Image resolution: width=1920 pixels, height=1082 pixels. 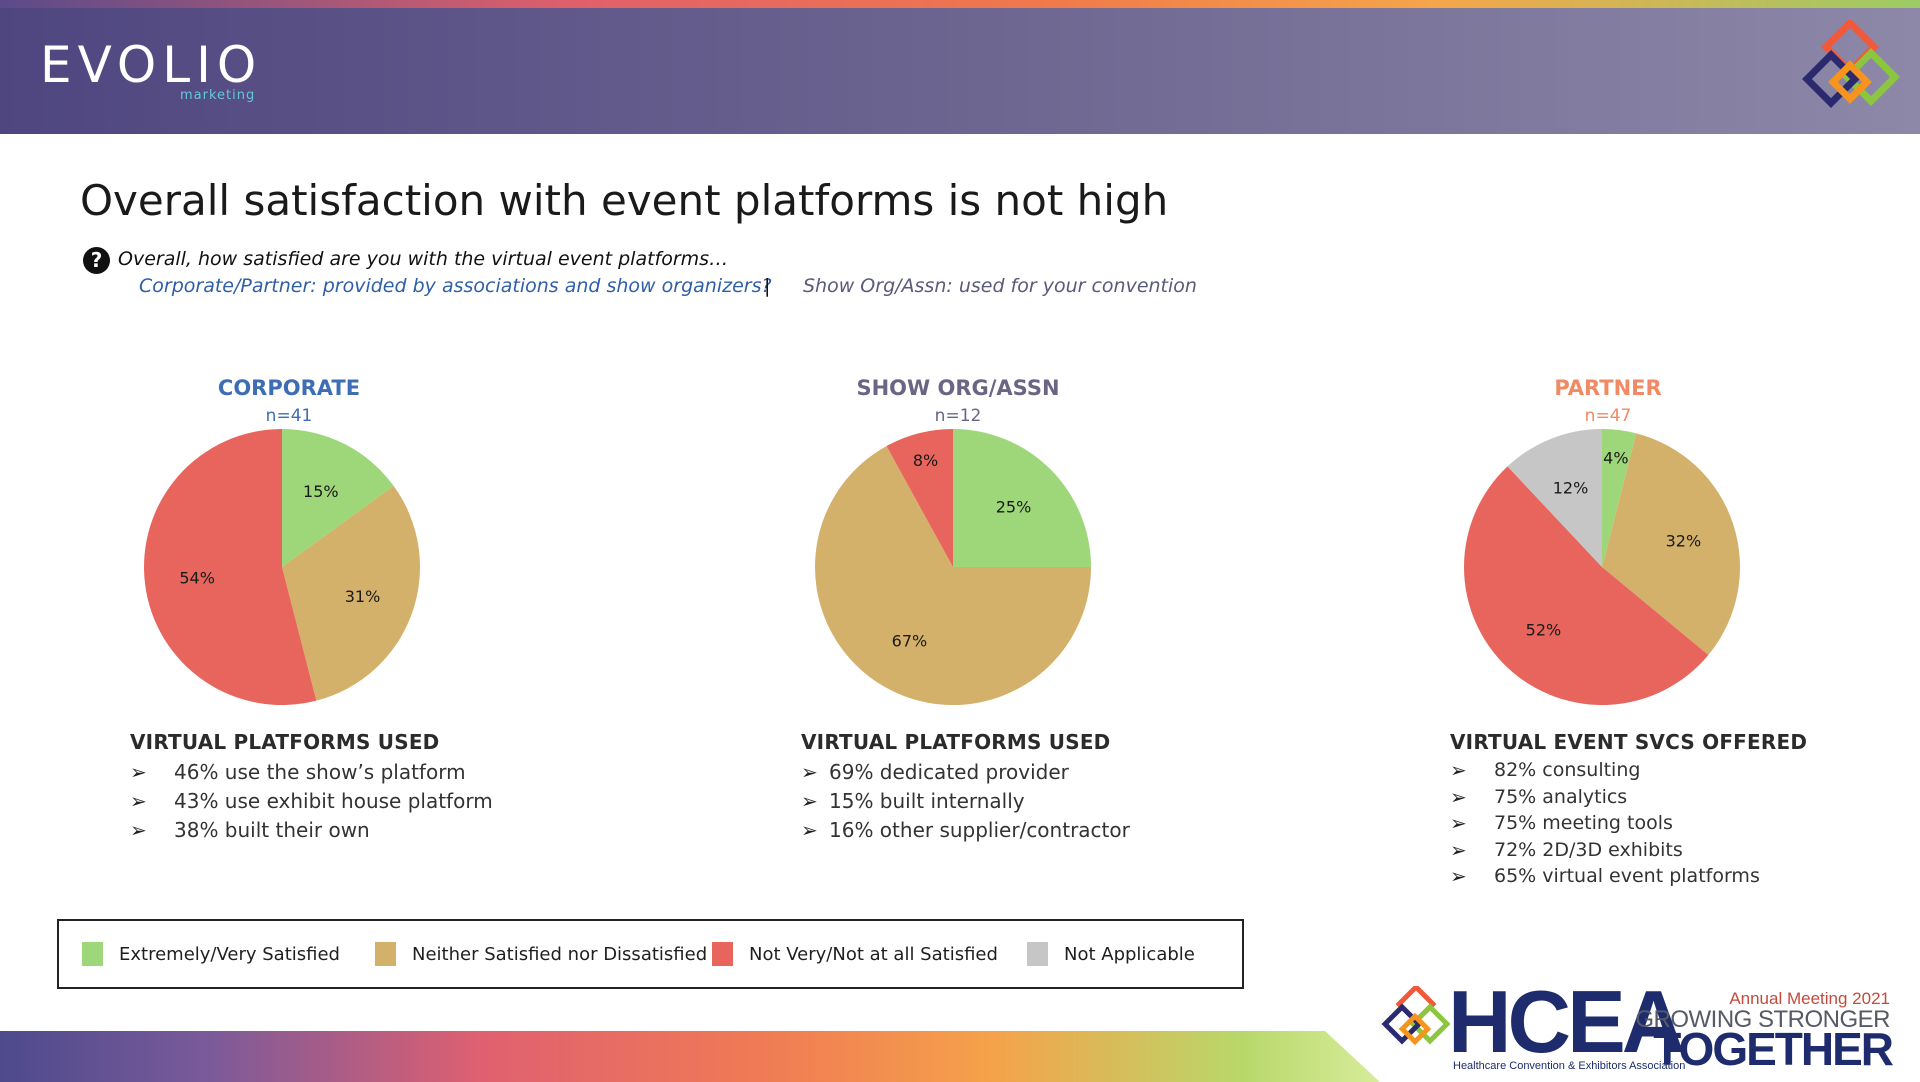 I want to click on show-org-sample-size: n=12, so click(x=958, y=416).